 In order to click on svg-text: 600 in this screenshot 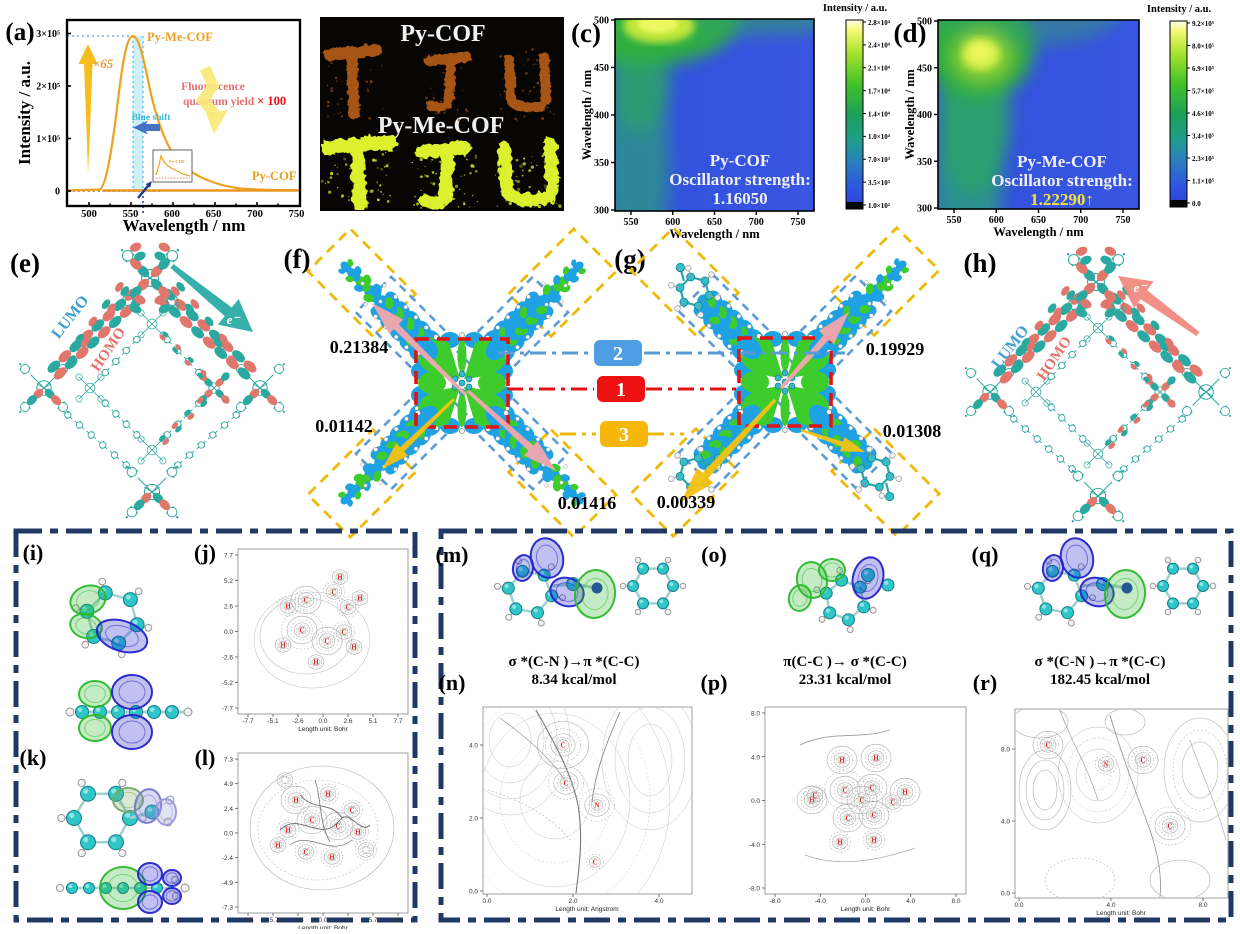, I will do `click(996, 220)`.